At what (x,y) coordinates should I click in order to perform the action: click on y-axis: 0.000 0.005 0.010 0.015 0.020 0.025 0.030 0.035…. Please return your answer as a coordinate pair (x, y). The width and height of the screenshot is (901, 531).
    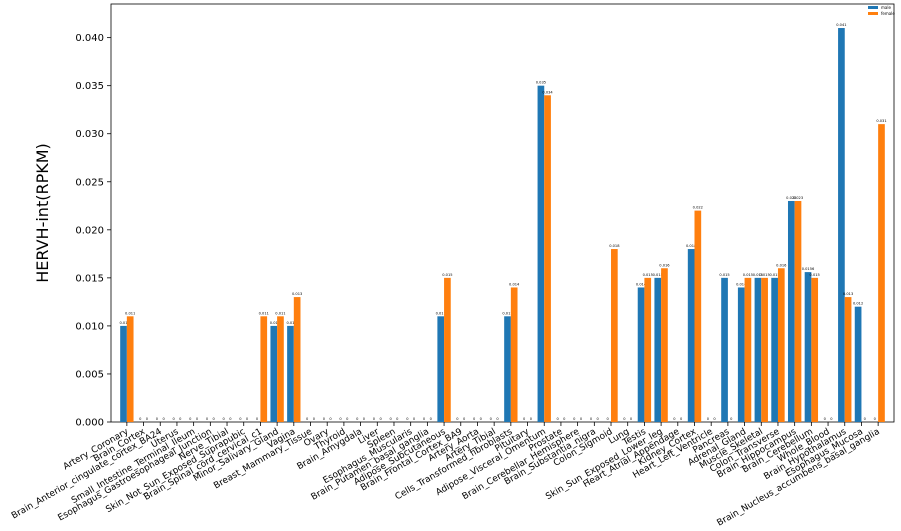
    Looking at the image, I should click on (93, 231).